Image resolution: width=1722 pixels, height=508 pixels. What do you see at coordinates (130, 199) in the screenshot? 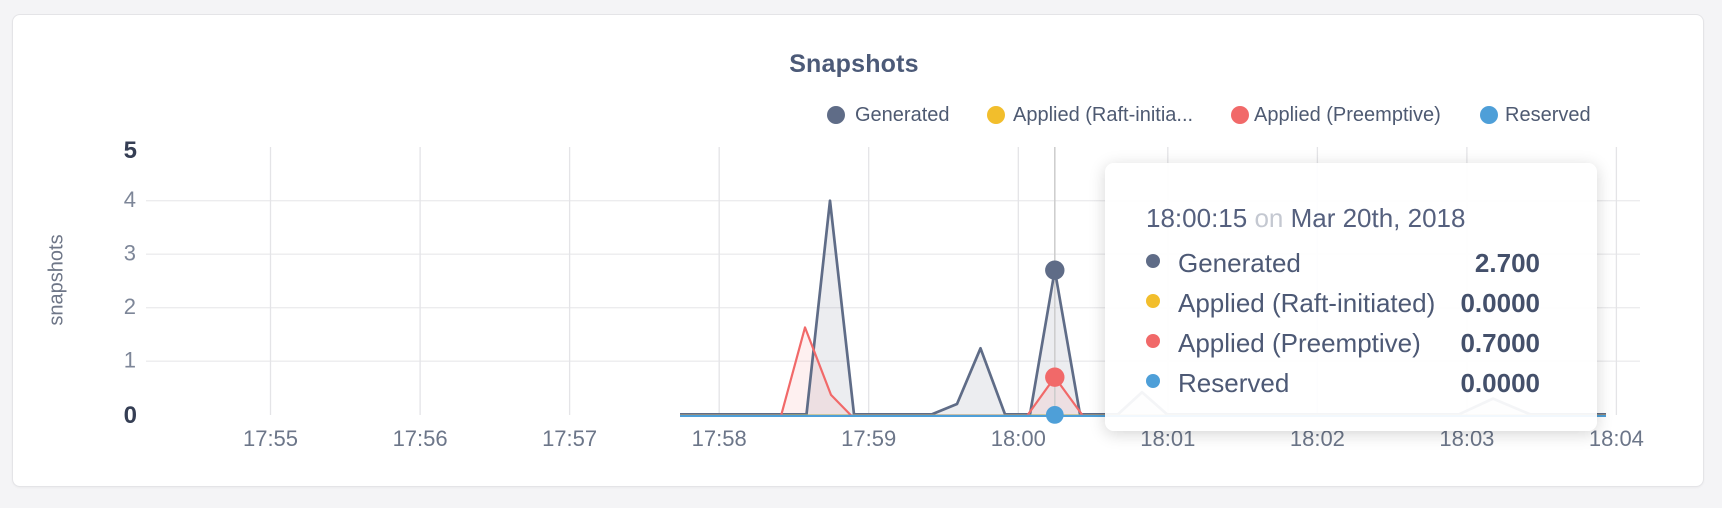
I see `svg-text: 4` at bounding box center [130, 199].